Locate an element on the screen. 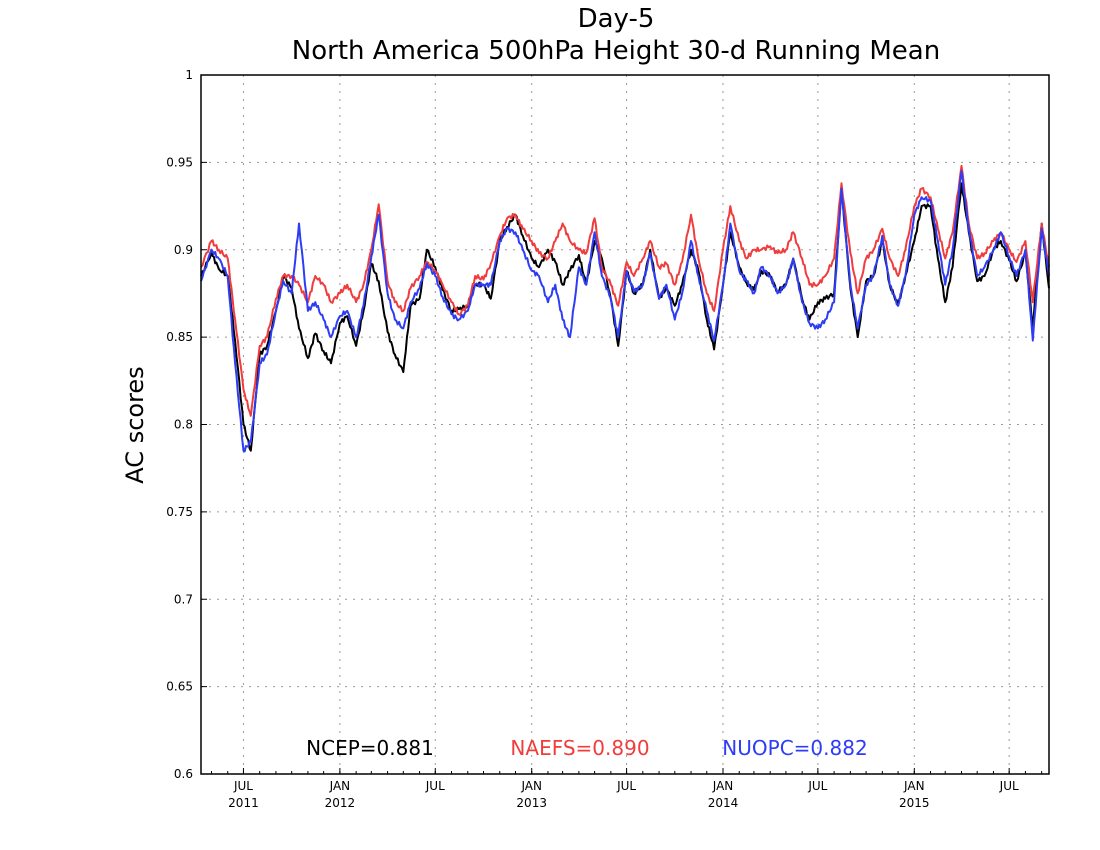  y-tick-label: 0.6 is located at coordinates (183, 774).